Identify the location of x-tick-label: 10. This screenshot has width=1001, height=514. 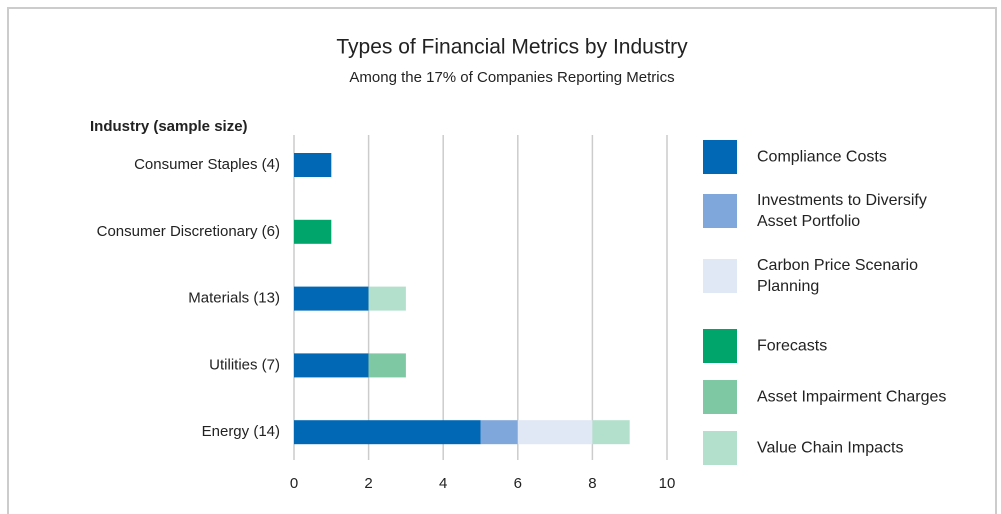
(667, 483).